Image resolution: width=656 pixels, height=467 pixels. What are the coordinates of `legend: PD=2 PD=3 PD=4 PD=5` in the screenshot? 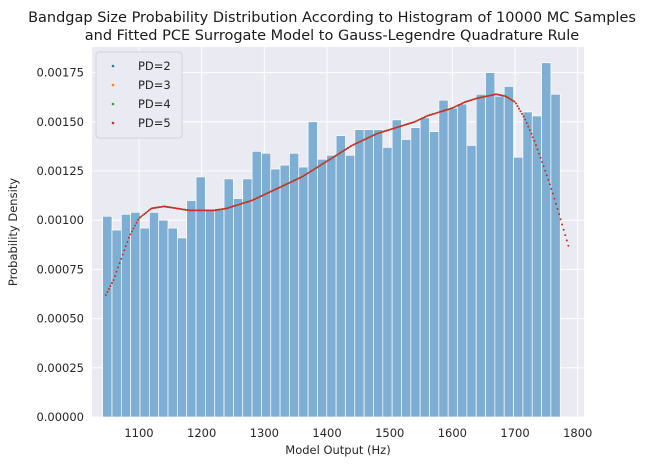 It's located at (139, 95).